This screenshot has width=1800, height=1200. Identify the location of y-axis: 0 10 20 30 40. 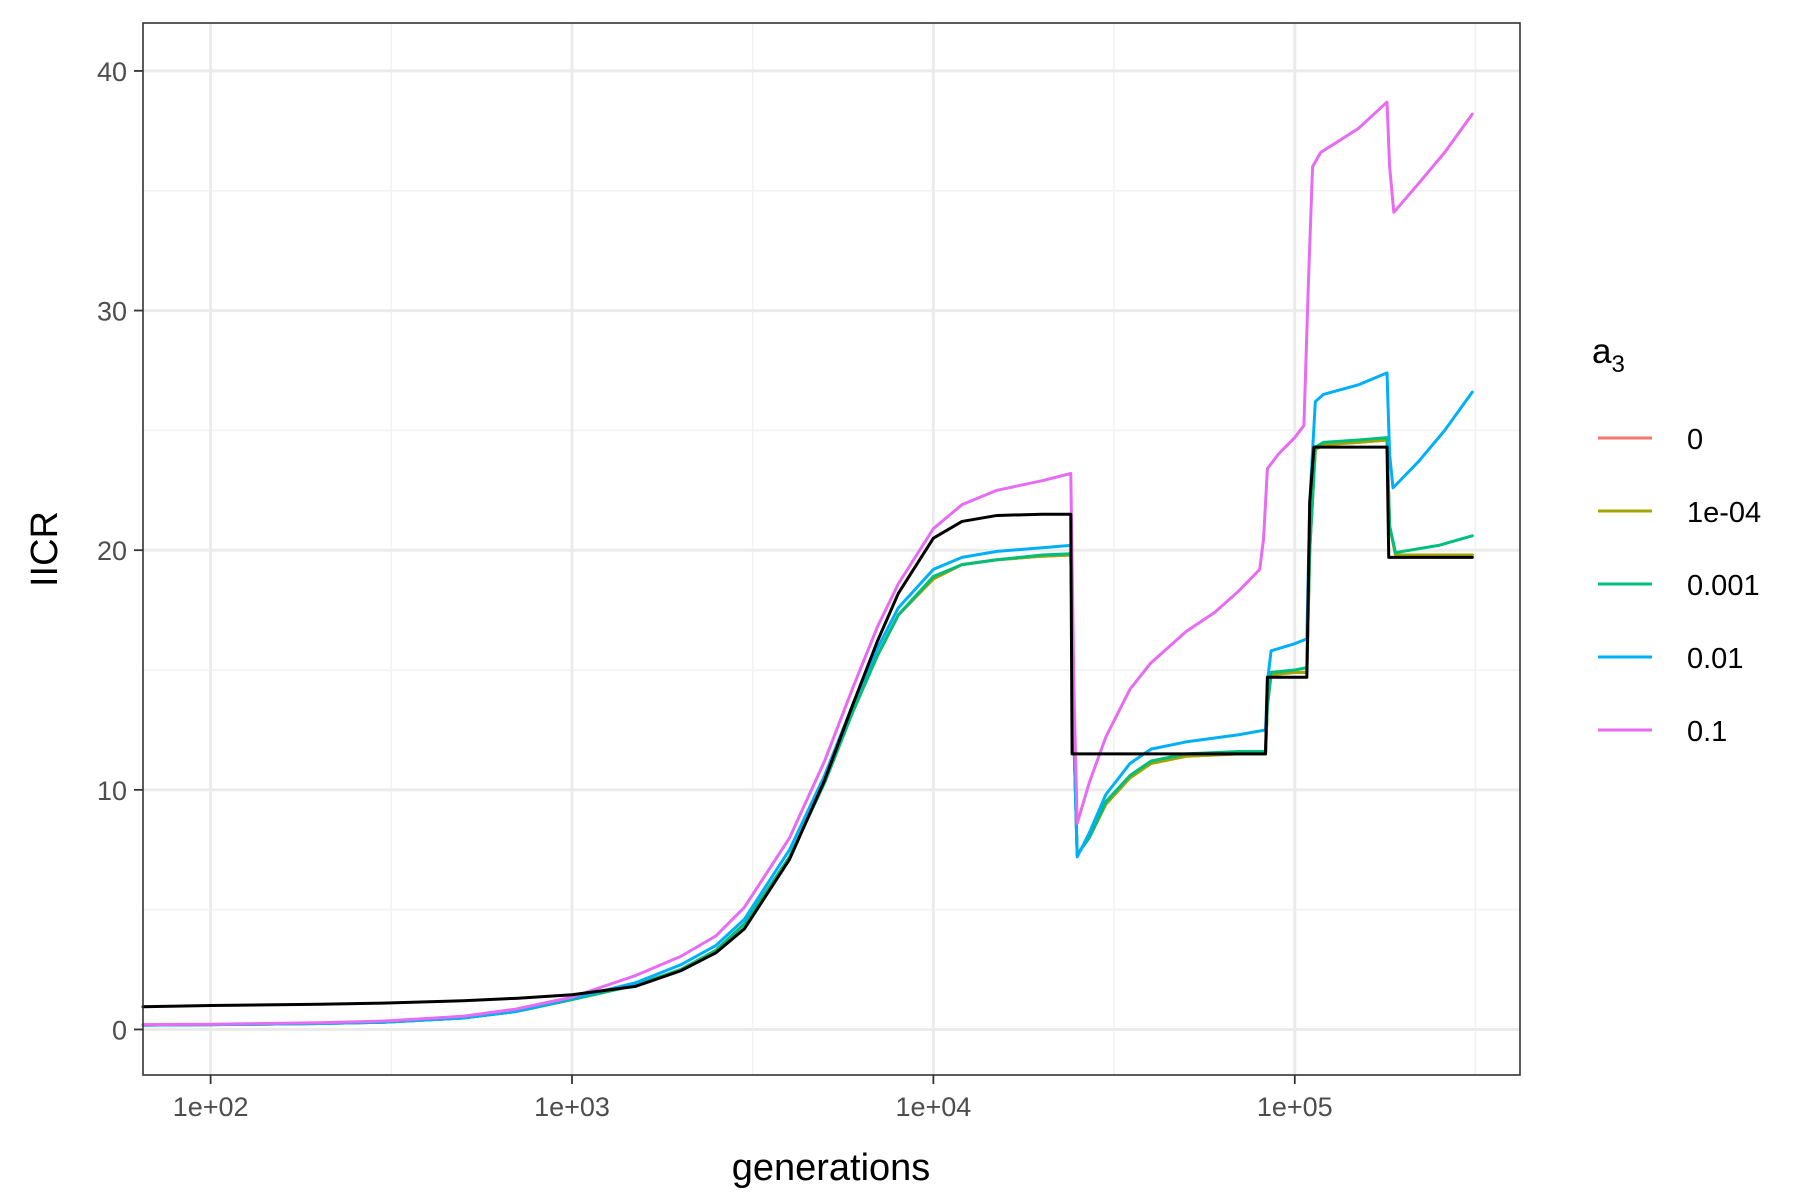
(120, 551).